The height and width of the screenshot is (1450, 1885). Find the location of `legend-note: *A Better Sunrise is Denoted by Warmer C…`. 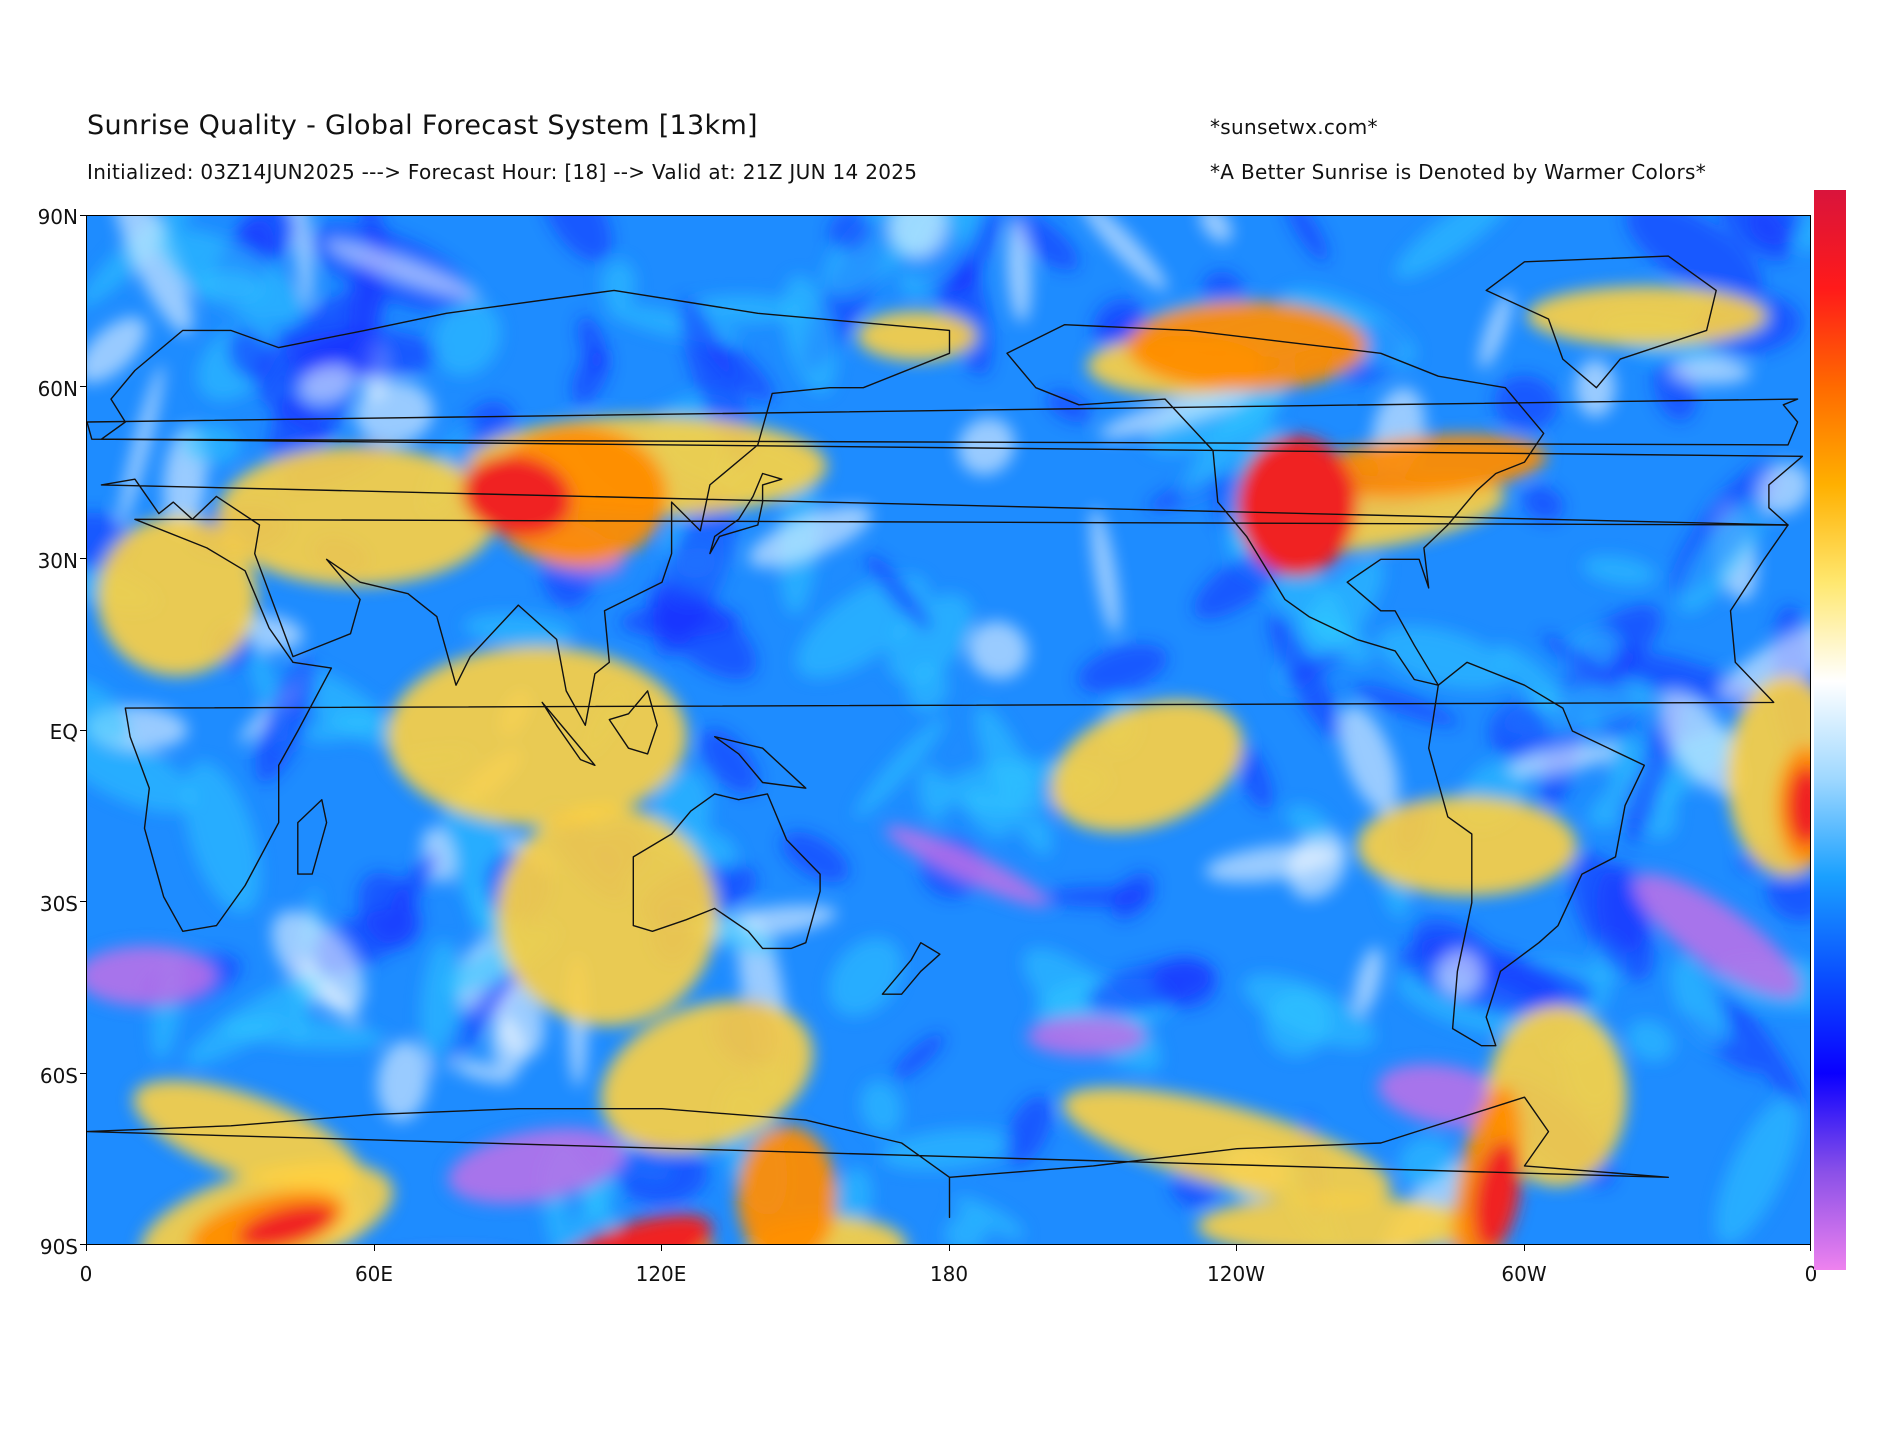

legend-note: *A Better Sunrise is Denoted by Warmer C… is located at coordinates (1458, 172).